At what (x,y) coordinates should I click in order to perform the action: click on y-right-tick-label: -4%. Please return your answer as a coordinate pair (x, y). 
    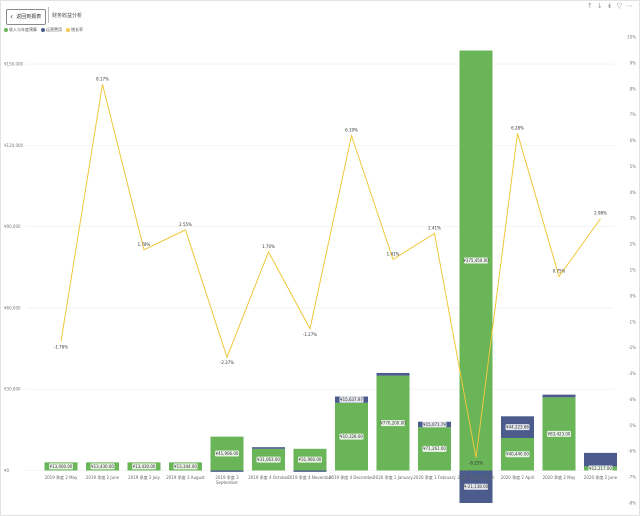
    Looking at the image, I should click on (632, 399).